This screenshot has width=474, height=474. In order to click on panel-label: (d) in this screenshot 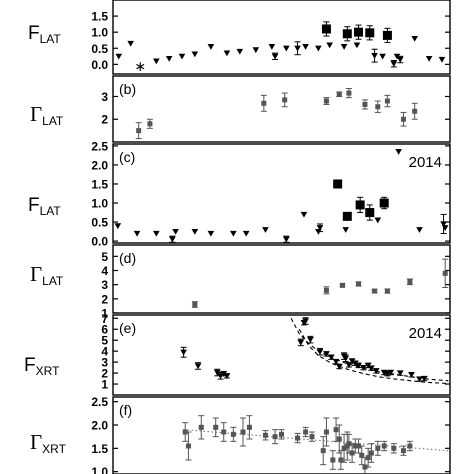, I will do `click(127, 258)`.